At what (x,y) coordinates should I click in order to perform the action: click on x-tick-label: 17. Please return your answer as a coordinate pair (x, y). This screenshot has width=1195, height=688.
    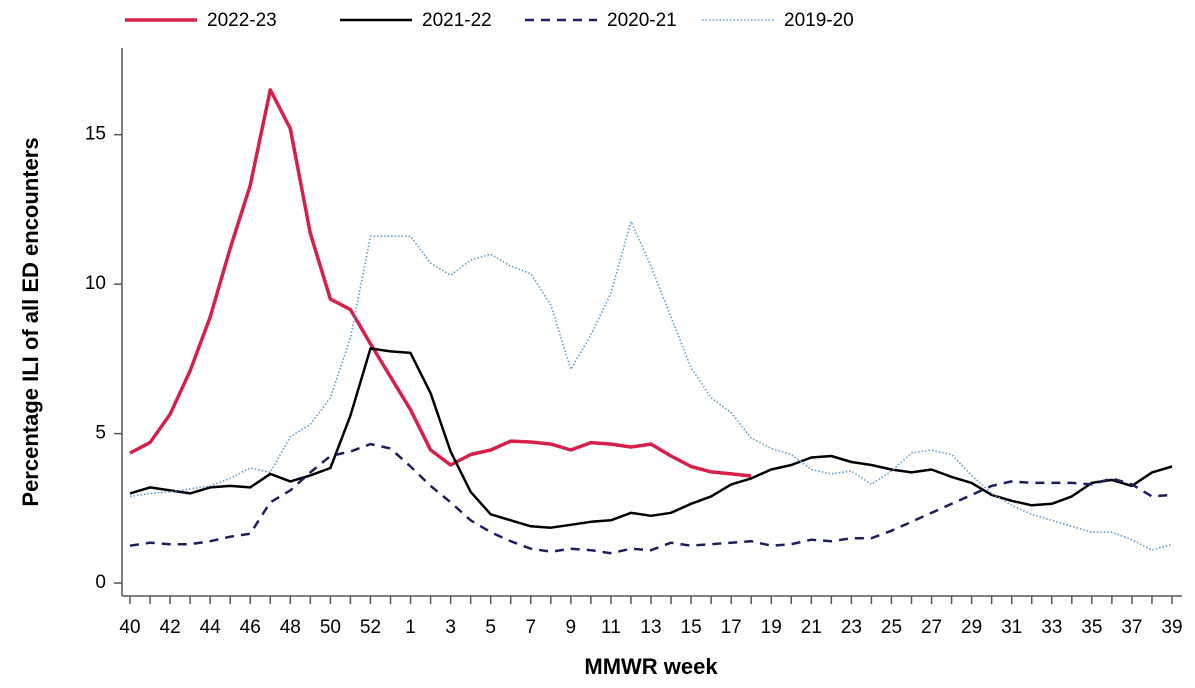
    Looking at the image, I should click on (731, 627).